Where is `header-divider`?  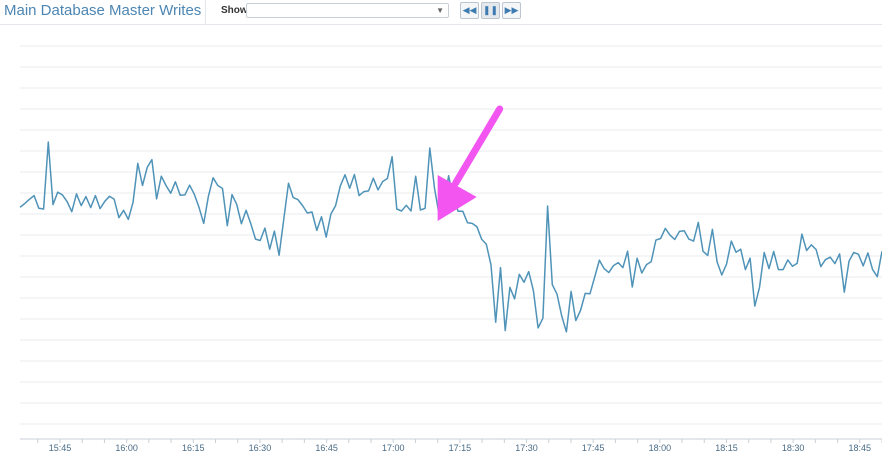
header-divider is located at coordinates (205, 12).